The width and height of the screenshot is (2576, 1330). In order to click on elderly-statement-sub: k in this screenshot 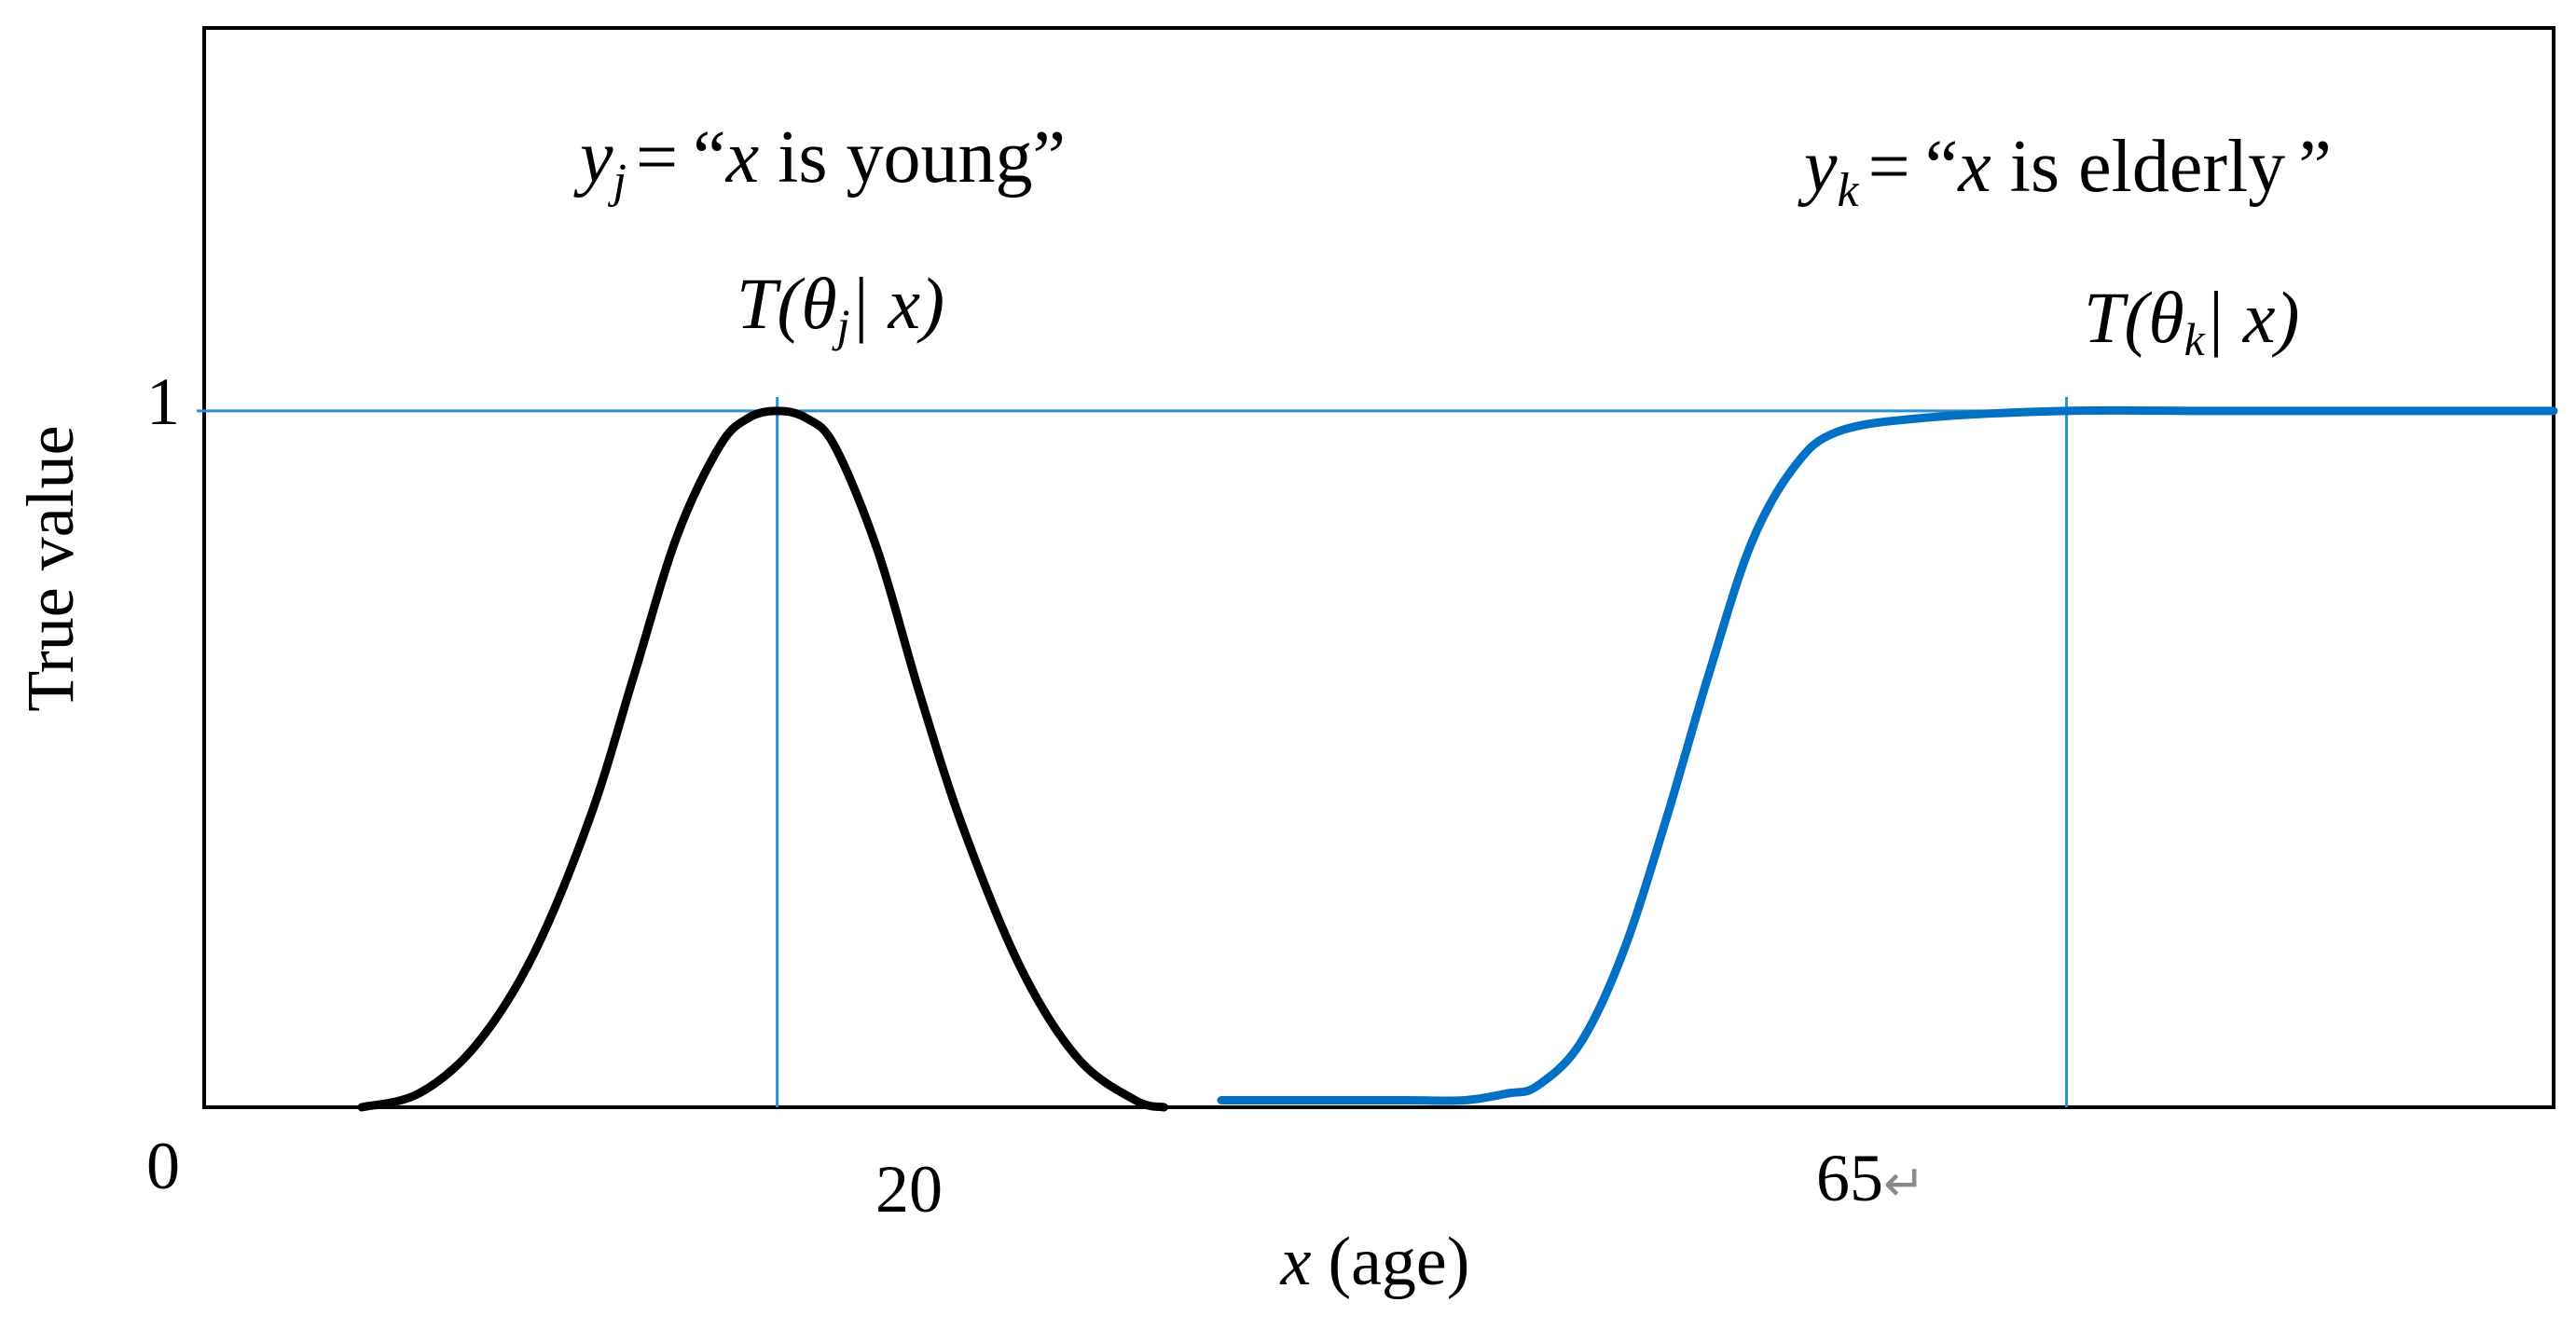, I will do `click(1849, 190)`.